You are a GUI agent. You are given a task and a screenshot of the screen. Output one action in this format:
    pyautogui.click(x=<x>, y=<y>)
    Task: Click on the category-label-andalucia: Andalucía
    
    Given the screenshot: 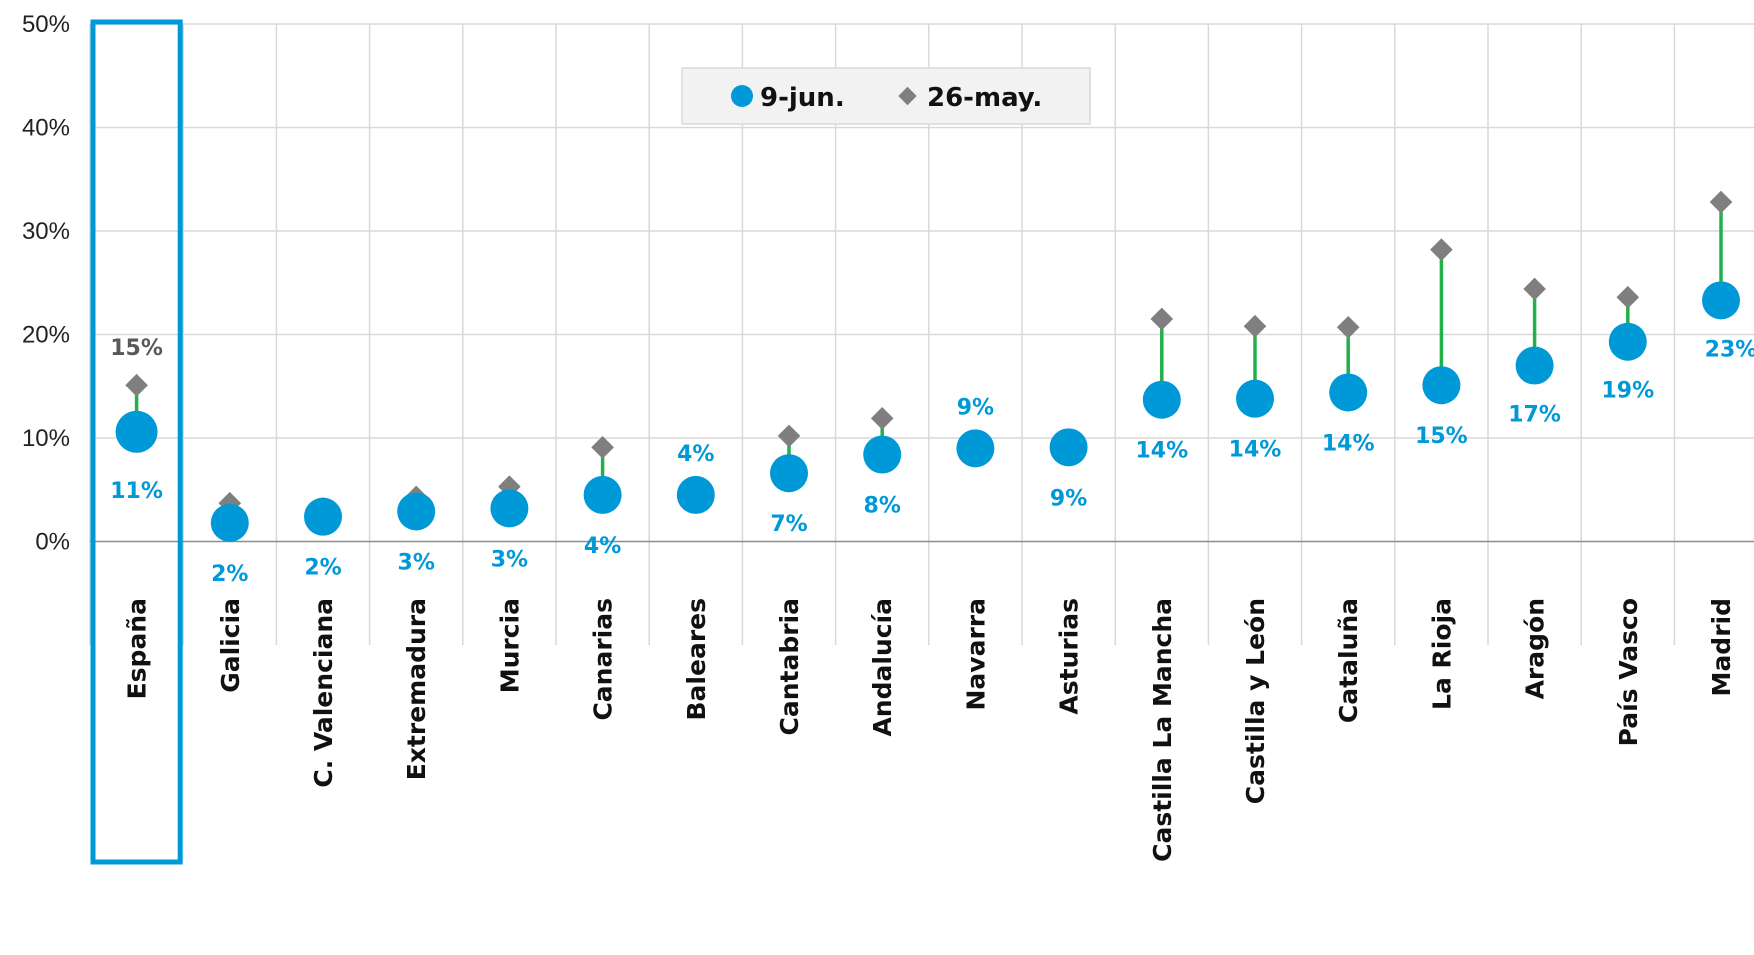 What is the action you would take?
    pyautogui.click(x=882, y=667)
    